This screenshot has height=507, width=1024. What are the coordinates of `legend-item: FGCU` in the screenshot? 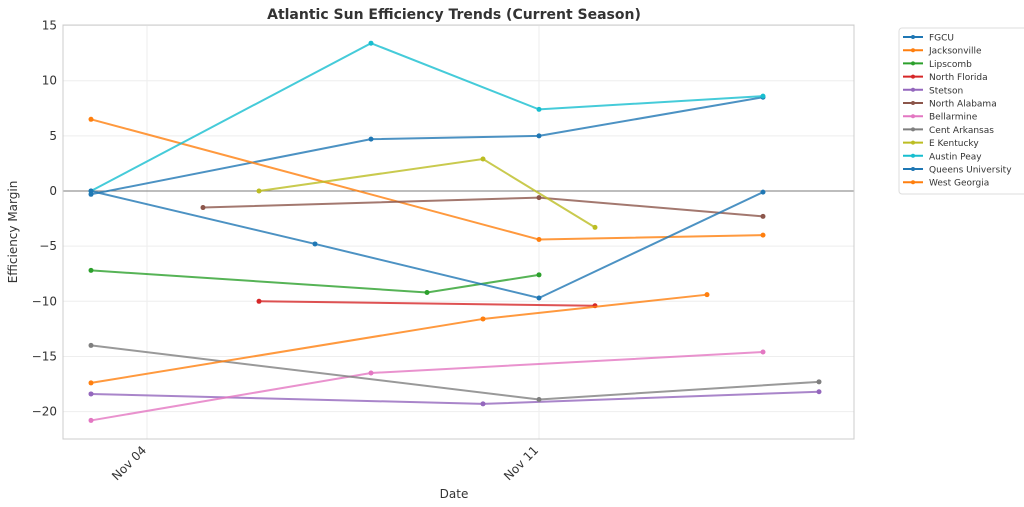 It's located at (928, 39).